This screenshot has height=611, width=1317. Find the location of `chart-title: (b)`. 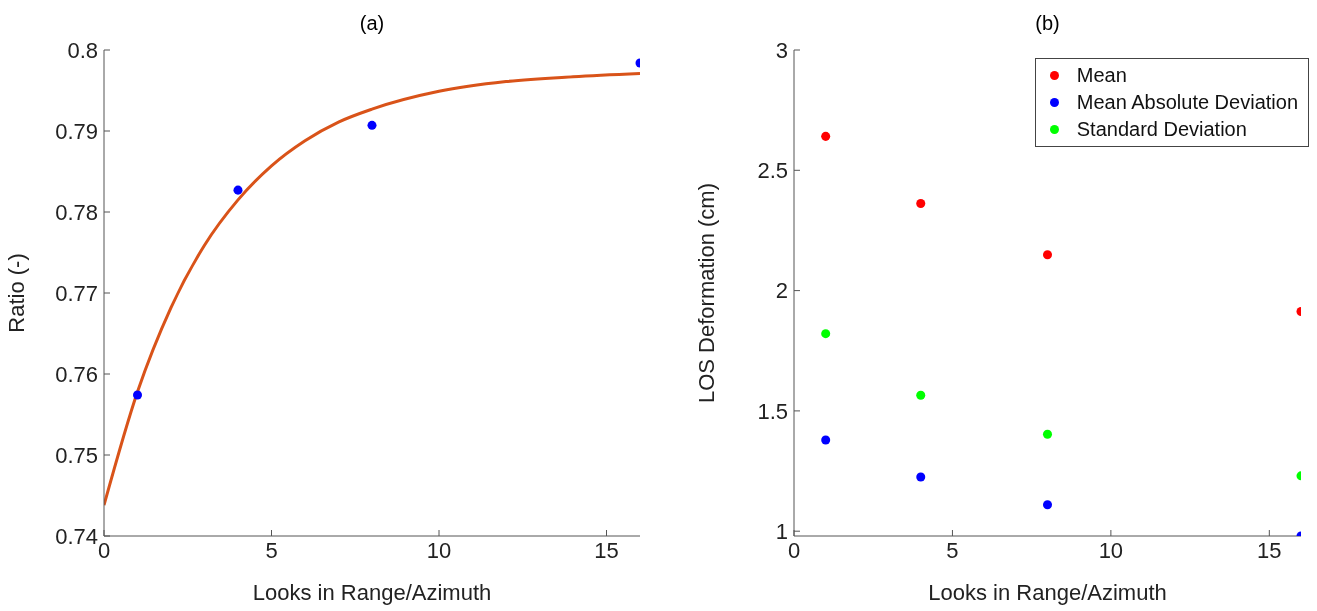

chart-title: (b) is located at coordinates (1047, 23).